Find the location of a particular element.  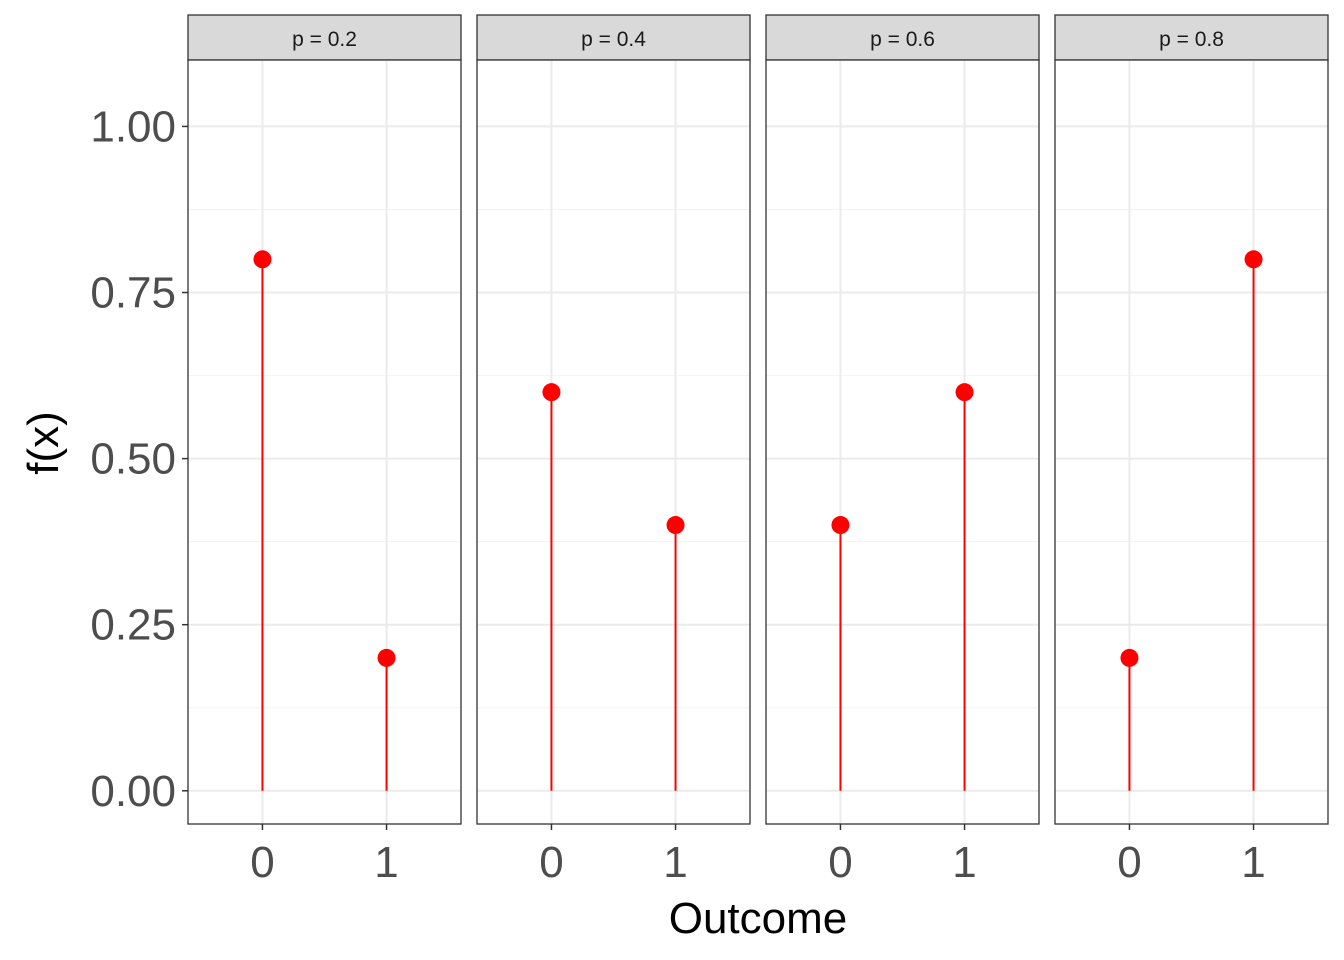

x-axis-title: Outcome is located at coordinates (758, 918).